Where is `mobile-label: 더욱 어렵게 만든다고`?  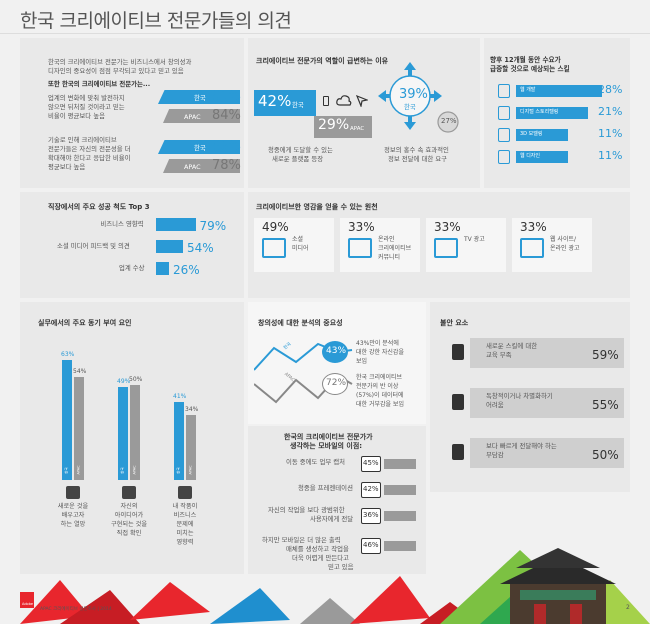 mobile-label: 더욱 어렵게 만든다고 is located at coordinates (320, 558).